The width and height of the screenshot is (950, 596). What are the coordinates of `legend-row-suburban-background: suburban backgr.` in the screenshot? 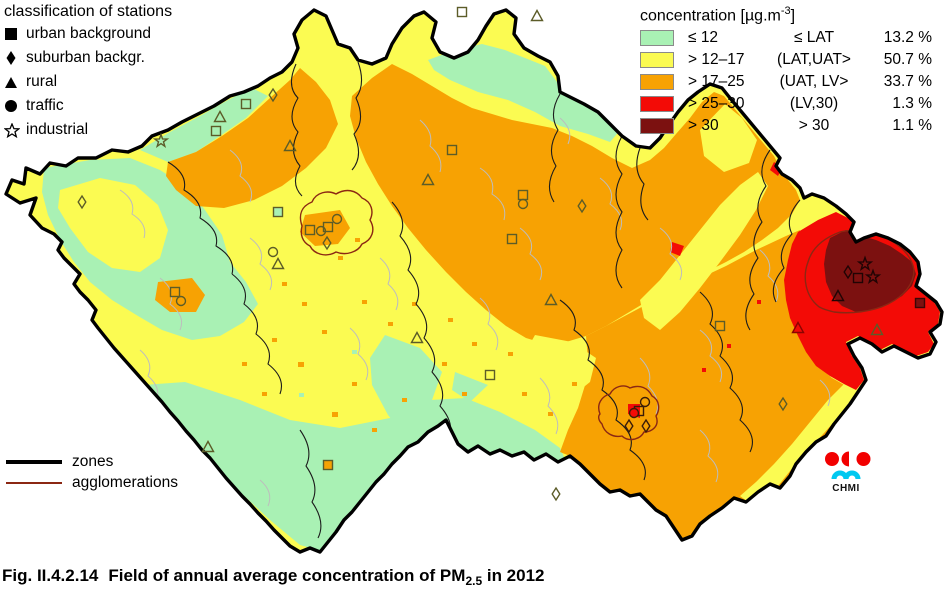 It's located at (88, 58).